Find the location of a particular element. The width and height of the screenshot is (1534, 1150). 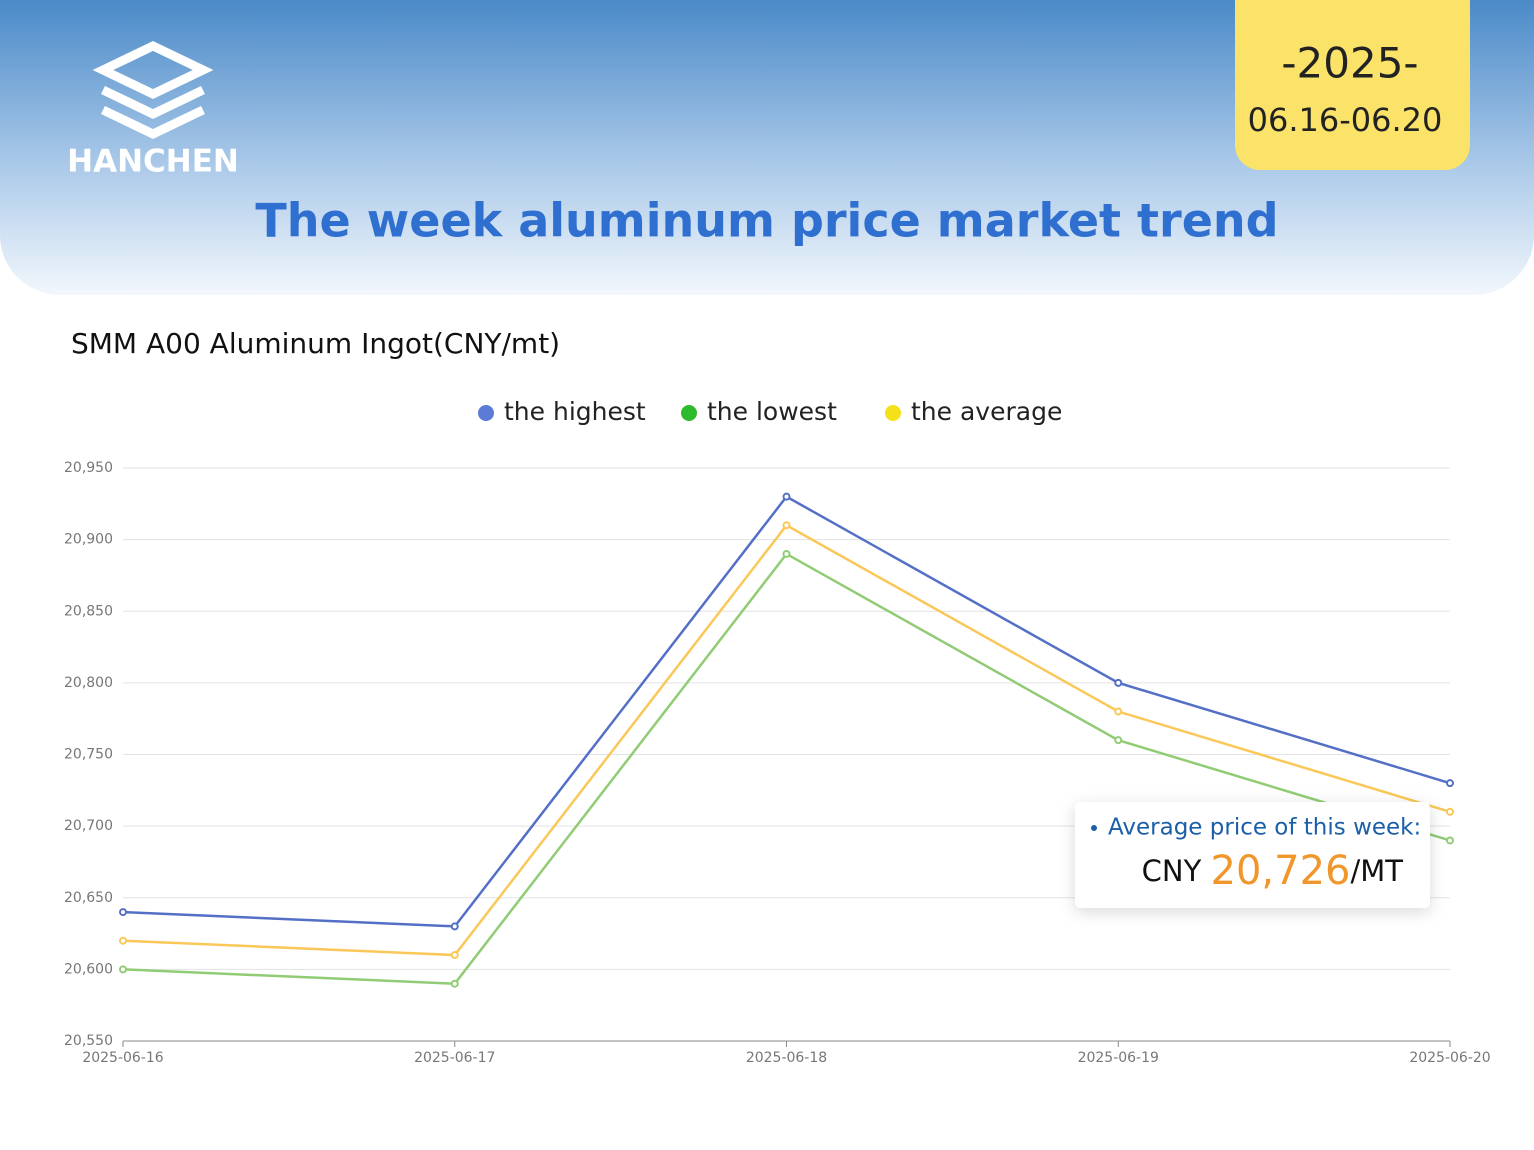

callout-box is located at coordinates (1252, 855).